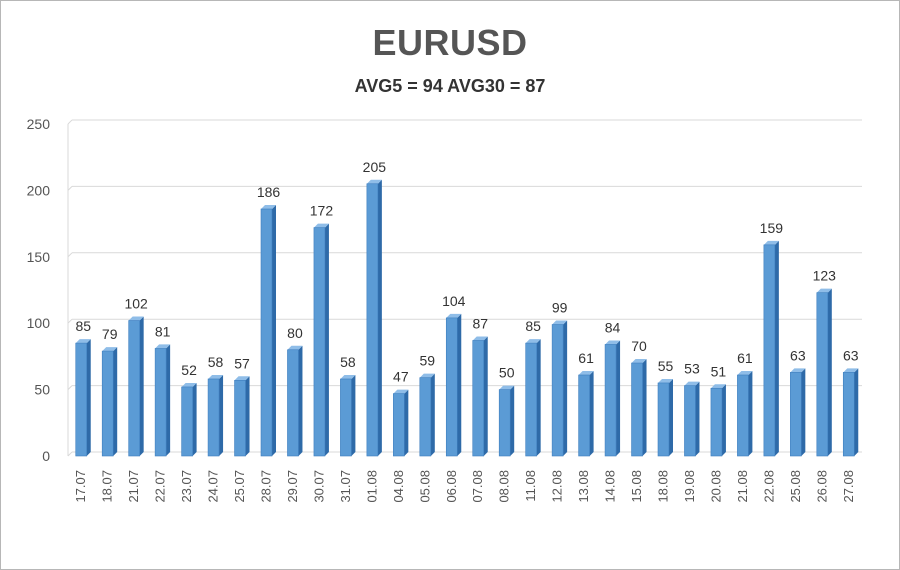  Describe the element at coordinates (689, 486) in the screenshot. I see `x-tick-label: 19.08` at that location.